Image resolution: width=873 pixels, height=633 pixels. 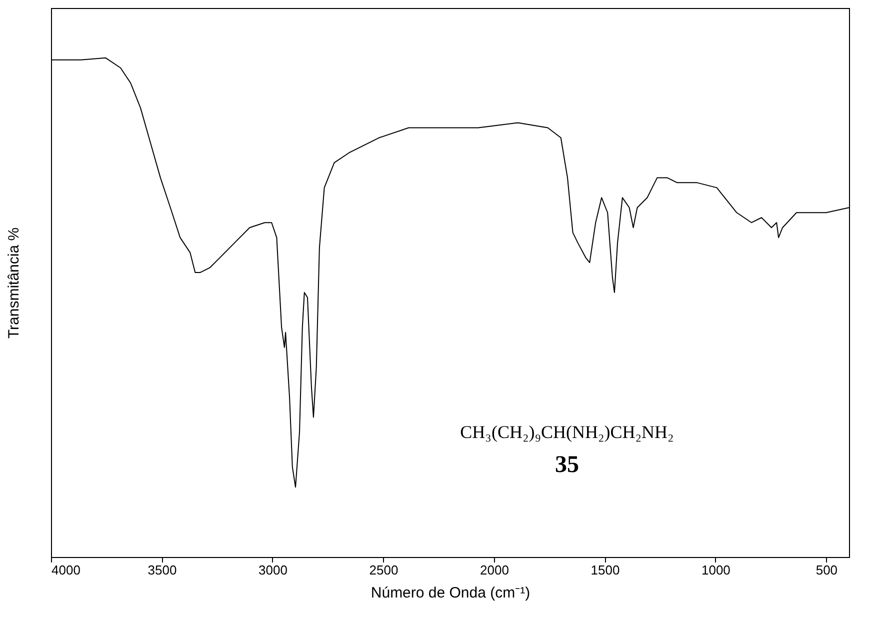 I want to click on x-tick-label: 2500, so click(x=383, y=570).